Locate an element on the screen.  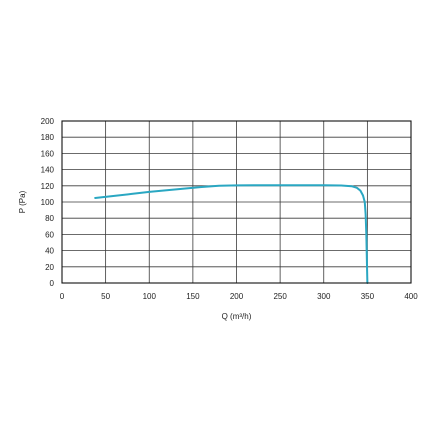
x-tick-label: 150 is located at coordinates (193, 296).